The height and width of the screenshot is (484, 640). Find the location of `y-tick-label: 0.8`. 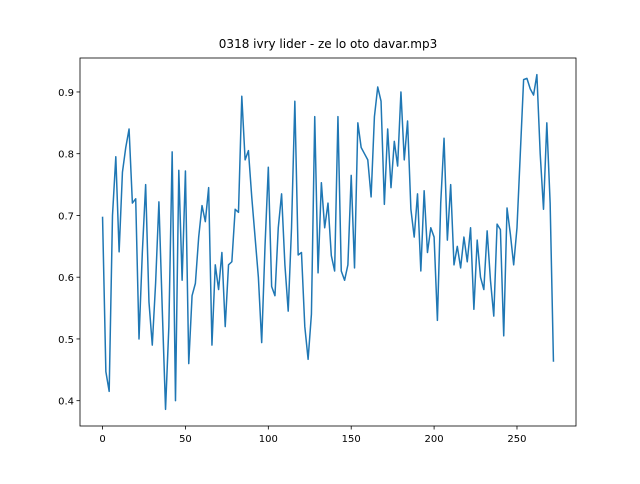

y-tick-label: 0.8 is located at coordinates (66, 155).